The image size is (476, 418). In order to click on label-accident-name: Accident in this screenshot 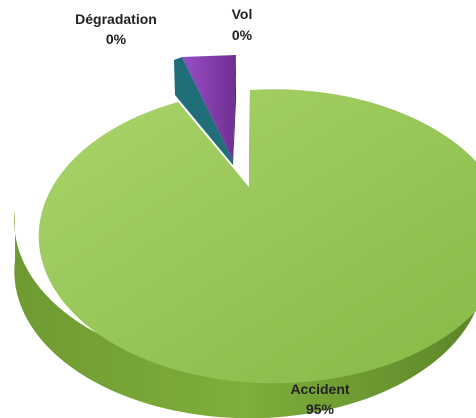, I will do `click(319, 389)`.